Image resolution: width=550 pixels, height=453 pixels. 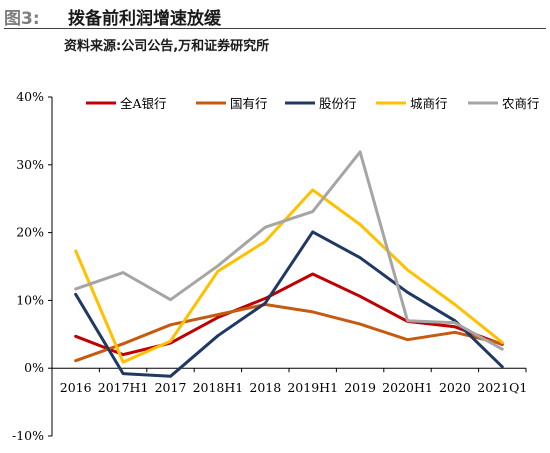 I want to click on y-tick-label: 0%, so click(x=34, y=367).